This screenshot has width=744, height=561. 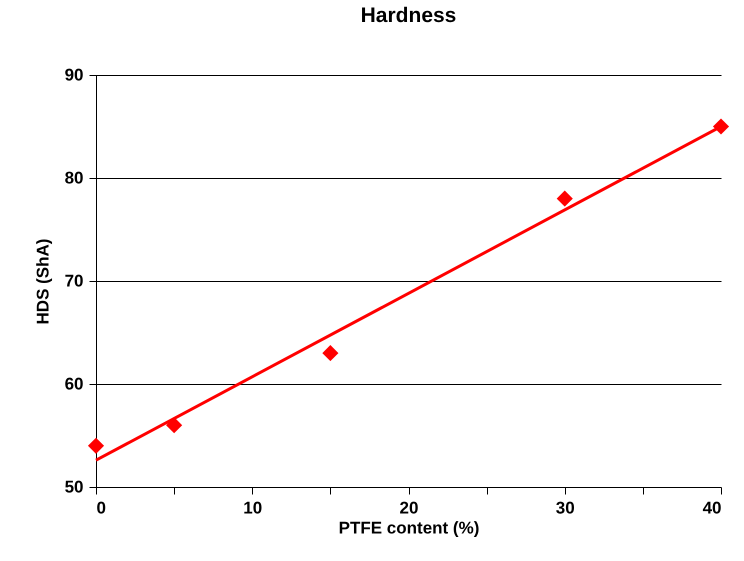 What do you see at coordinates (252, 508) in the screenshot?
I see `x-tick-label: 10` at bounding box center [252, 508].